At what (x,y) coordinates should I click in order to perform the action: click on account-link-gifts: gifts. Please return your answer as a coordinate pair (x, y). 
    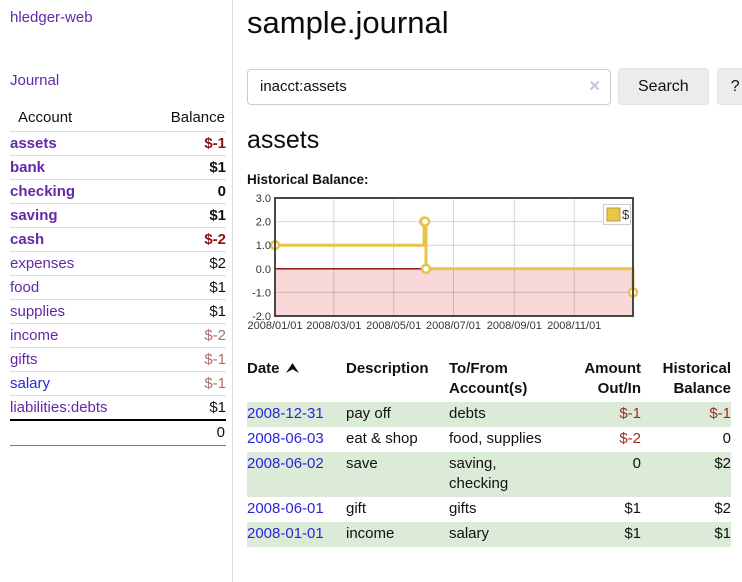
    Looking at the image, I should click on (24, 359).